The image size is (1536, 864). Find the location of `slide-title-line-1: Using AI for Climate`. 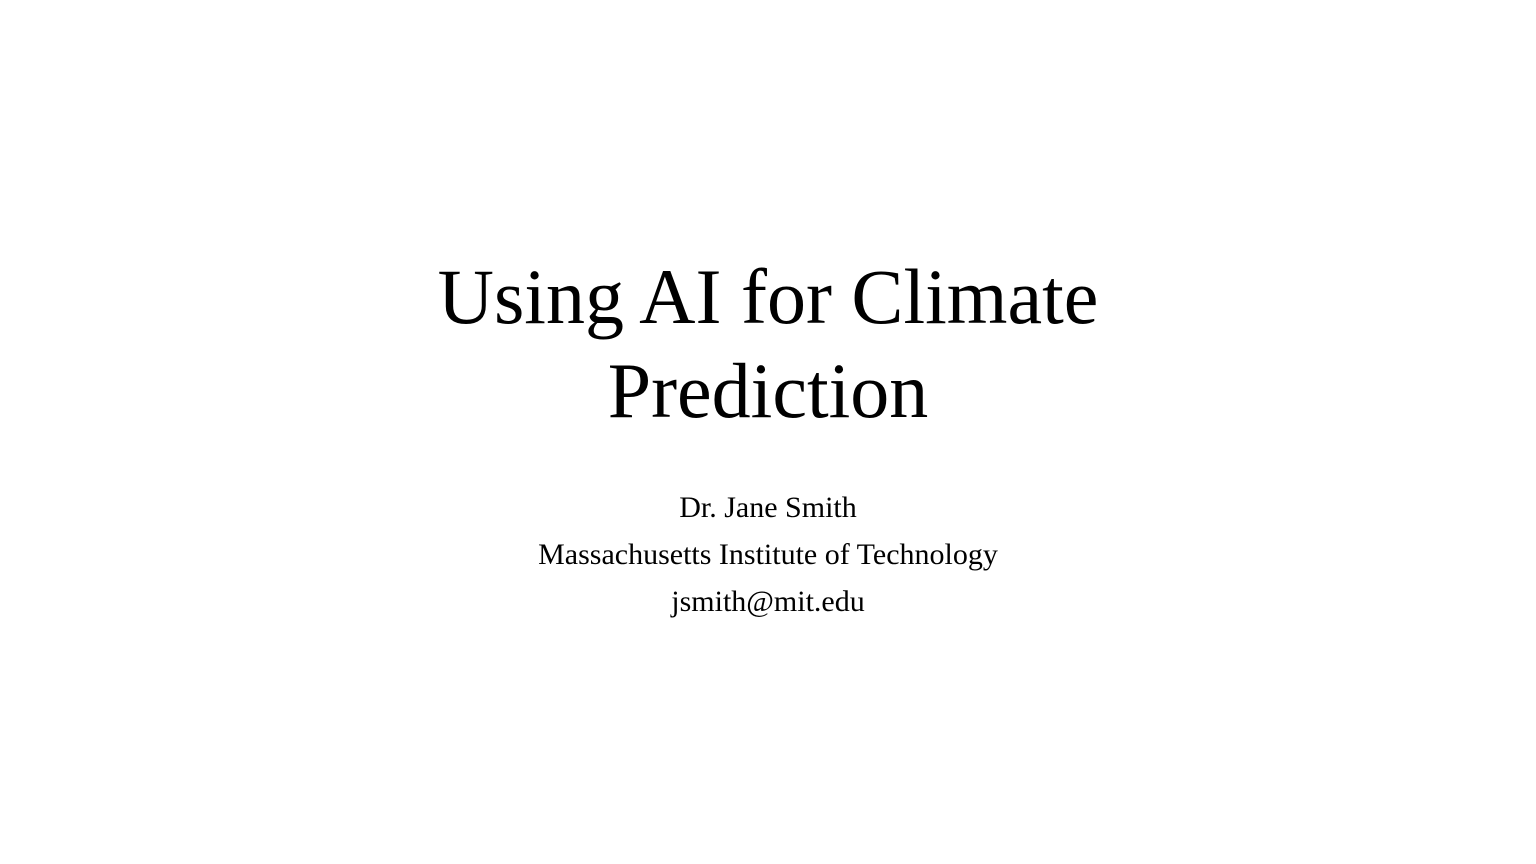

slide-title-line-1: Using AI for Climate is located at coordinates (768, 296).